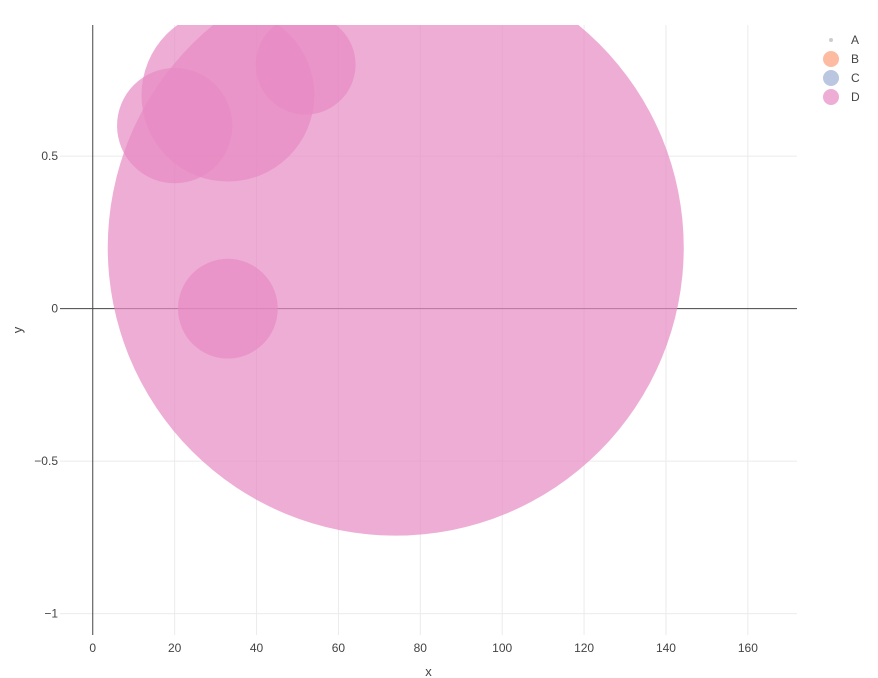 This screenshot has height=678, width=878. I want to click on y-tick-label: 0, so click(54, 309).